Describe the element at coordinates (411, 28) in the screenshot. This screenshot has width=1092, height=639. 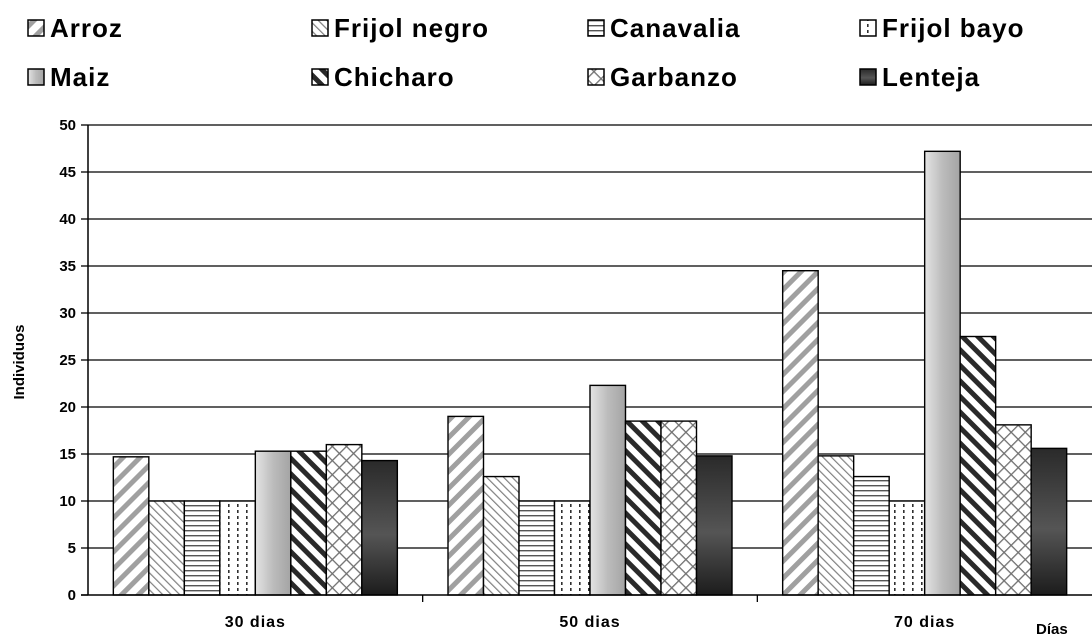
I see `legend-label: Frijol negro` at that location.